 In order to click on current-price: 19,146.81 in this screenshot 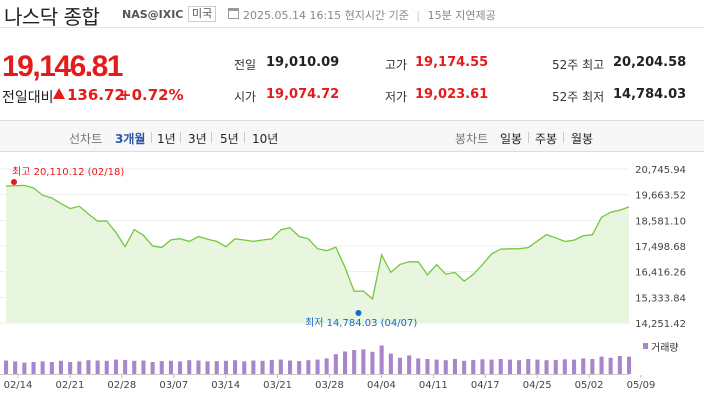, I will do `click(62, 66)`.